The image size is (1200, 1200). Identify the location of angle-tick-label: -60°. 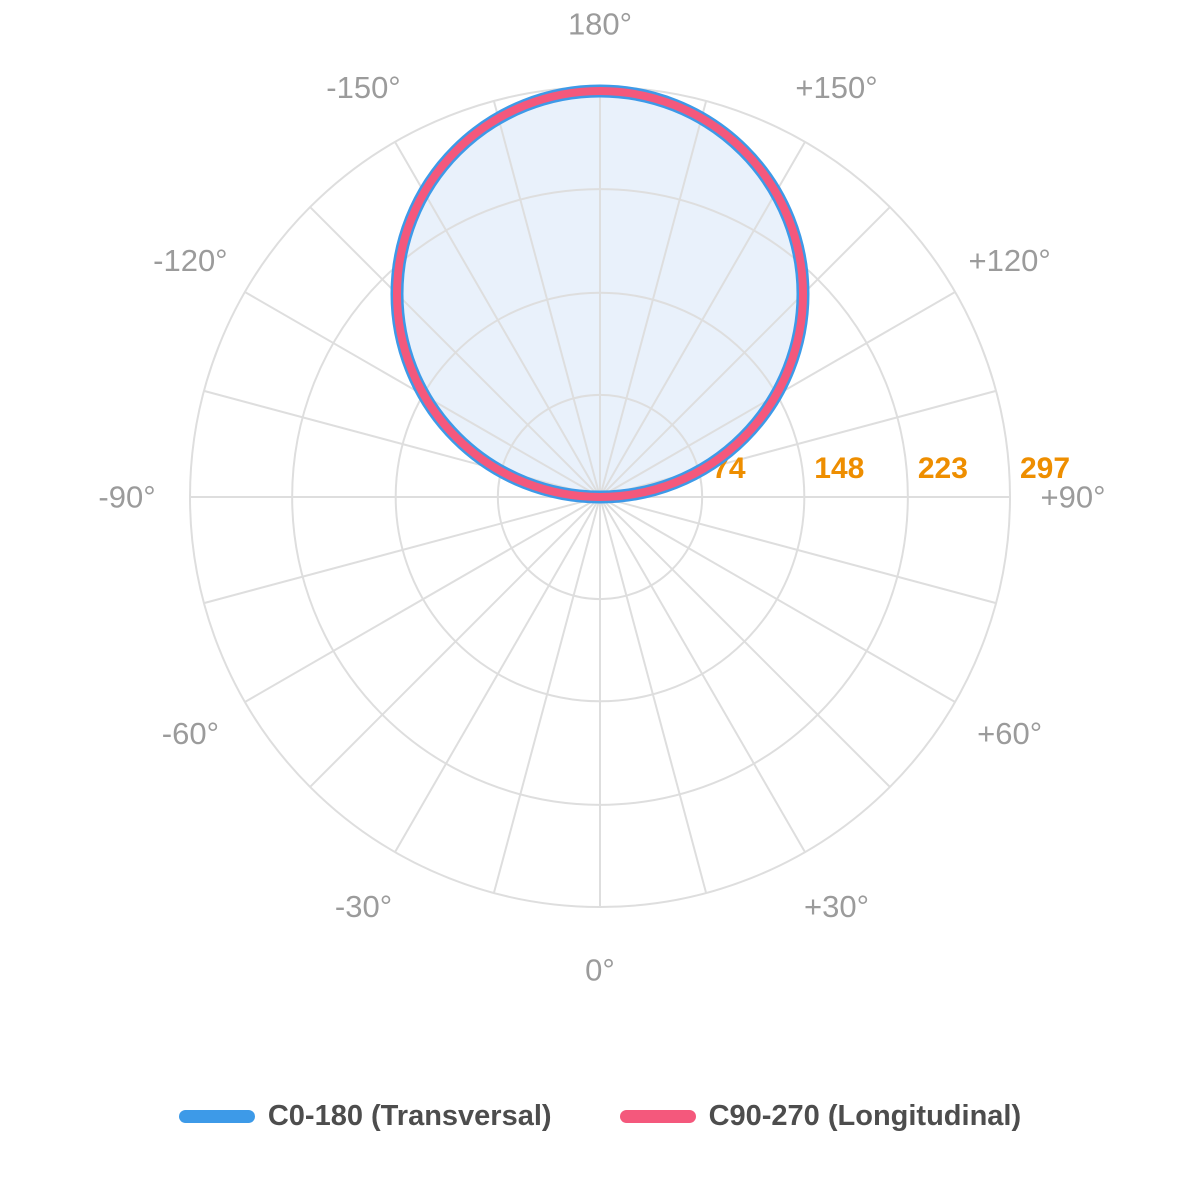
(190, 733).